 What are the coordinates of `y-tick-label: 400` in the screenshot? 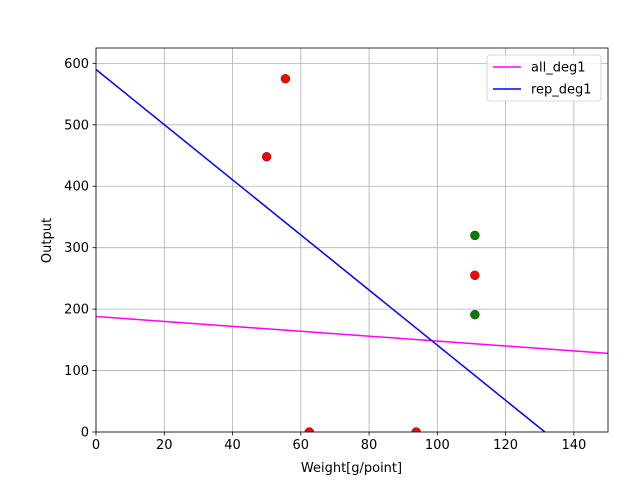 It's located at (76, 187).